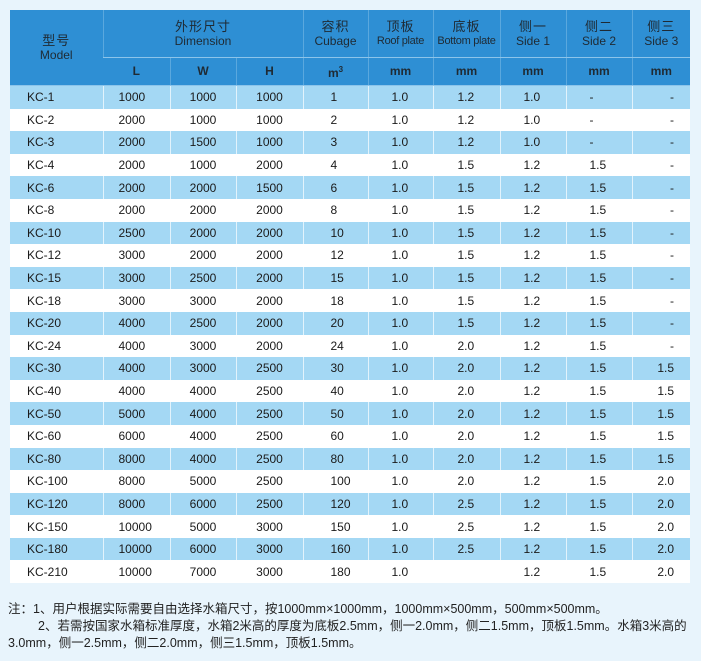 This screenshot has height=661, width=701. I want to click on unit-roof: mm, so click(400, 71).